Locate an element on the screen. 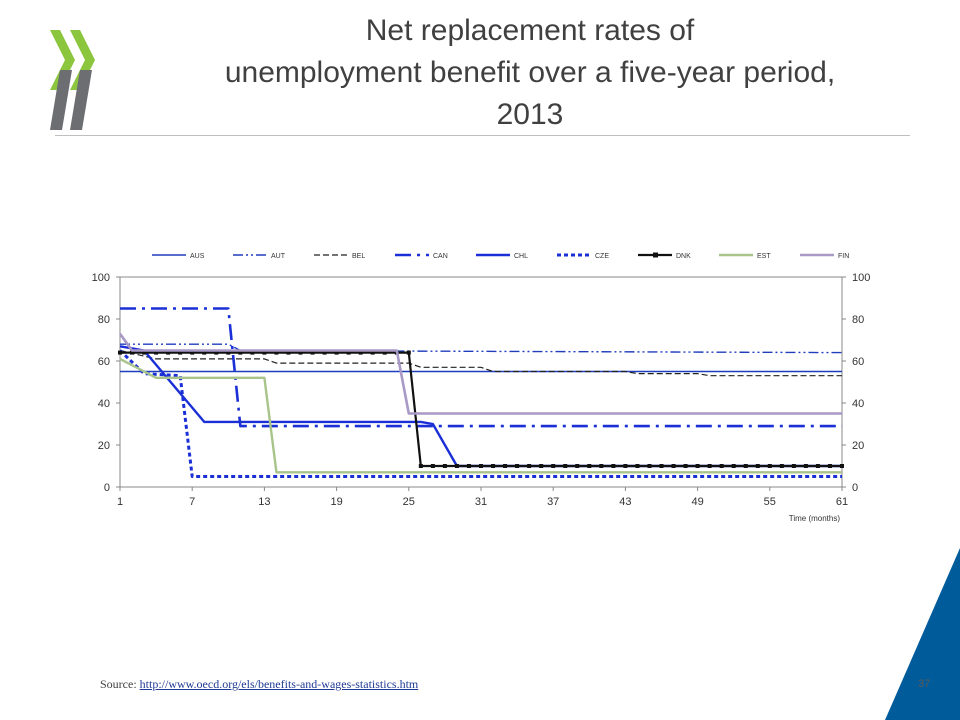 This screenshot has height=720, width=960. y-tick-label-right: 80 is located at coordinates (858, 320).